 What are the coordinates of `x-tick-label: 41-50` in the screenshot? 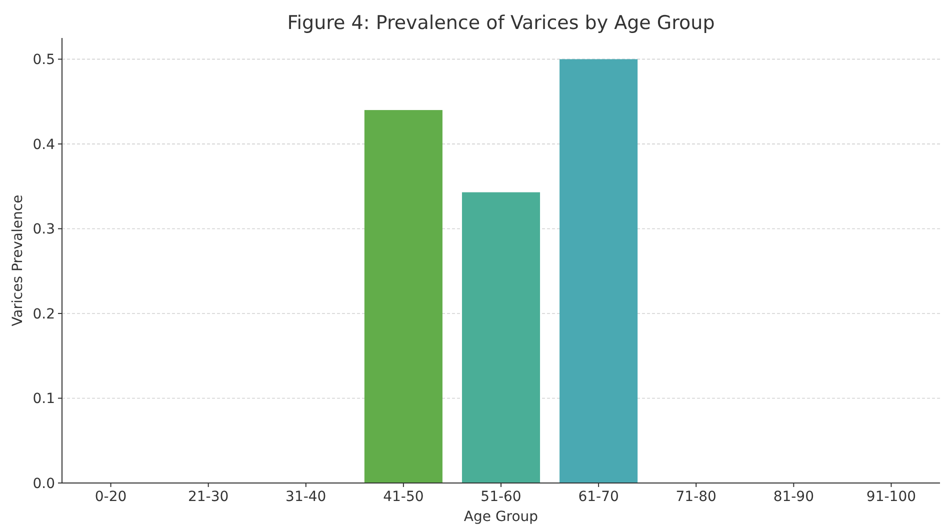 It's located at (403, 497).